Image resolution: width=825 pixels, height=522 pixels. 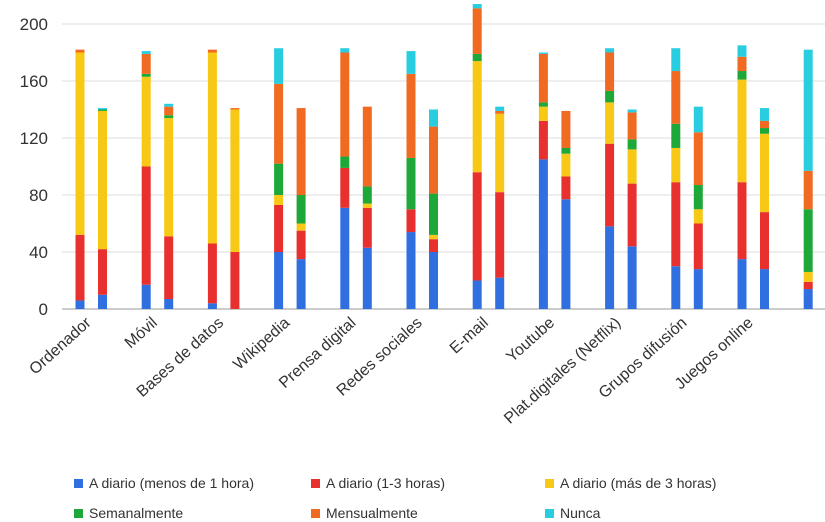 I want to click on y-tick-label: 200, so click(x=34, y=24).